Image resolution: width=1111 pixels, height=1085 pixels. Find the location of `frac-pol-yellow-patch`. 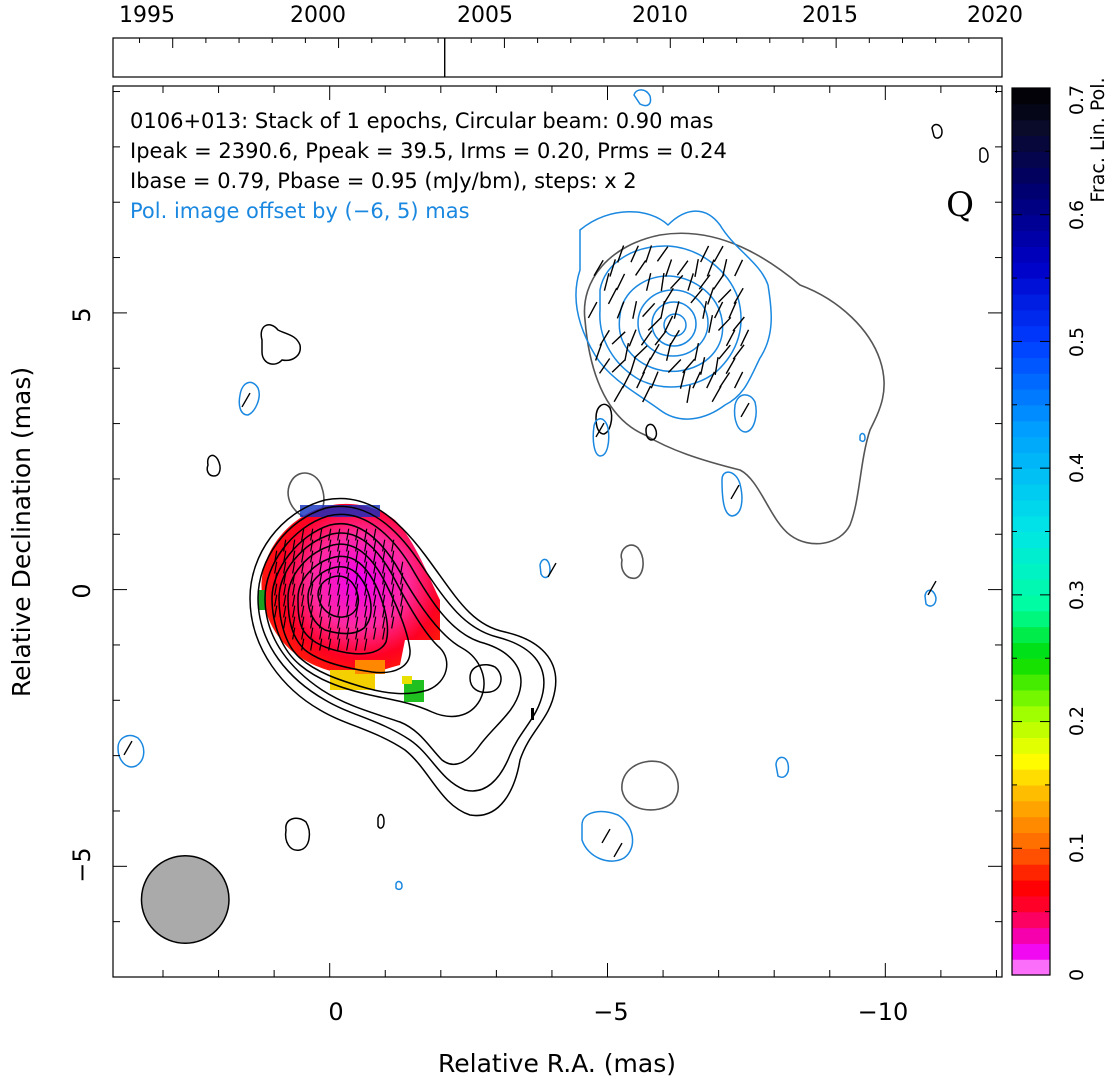

frac-pol-yellow-patch is located at coordinates (407, 680).